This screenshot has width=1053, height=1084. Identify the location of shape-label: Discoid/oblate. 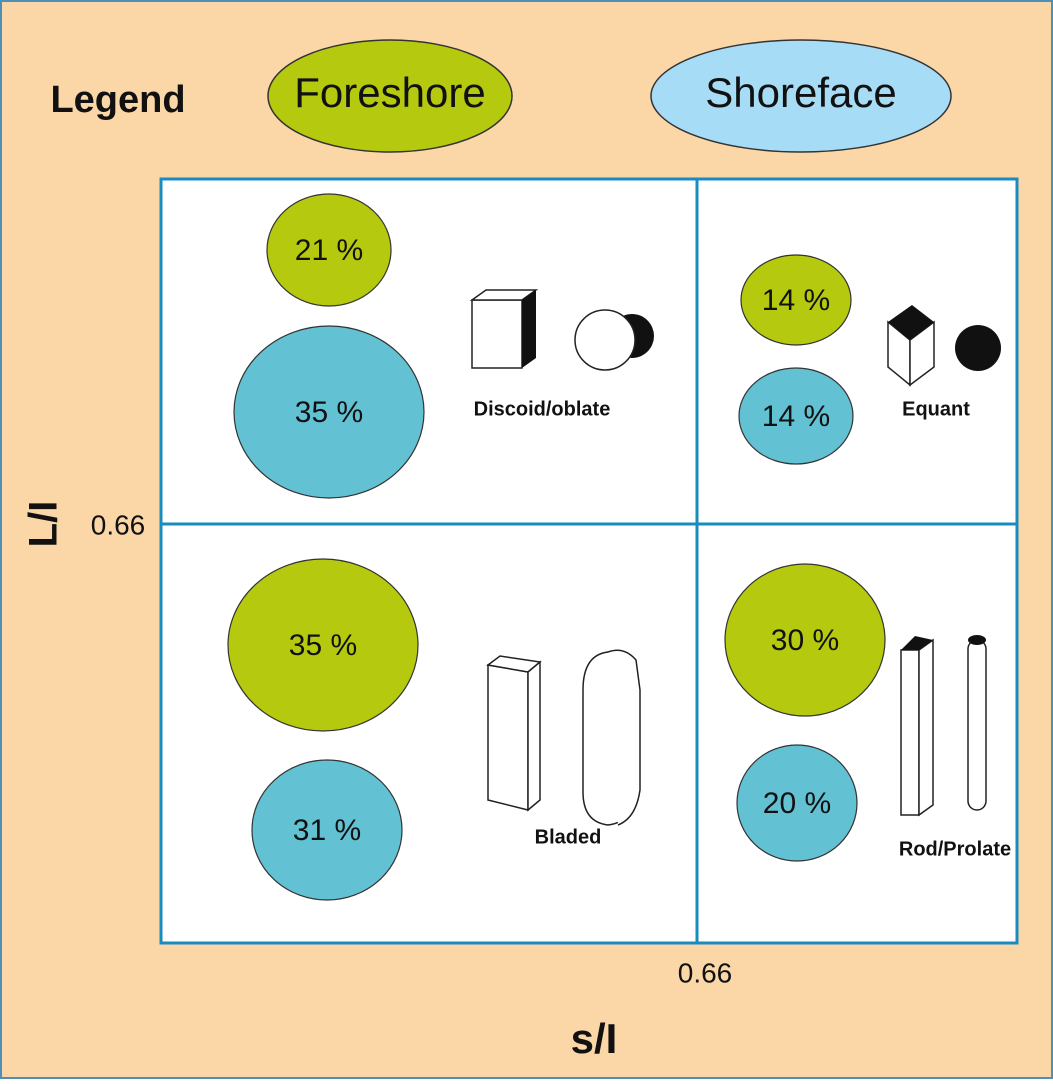
(542, 409).